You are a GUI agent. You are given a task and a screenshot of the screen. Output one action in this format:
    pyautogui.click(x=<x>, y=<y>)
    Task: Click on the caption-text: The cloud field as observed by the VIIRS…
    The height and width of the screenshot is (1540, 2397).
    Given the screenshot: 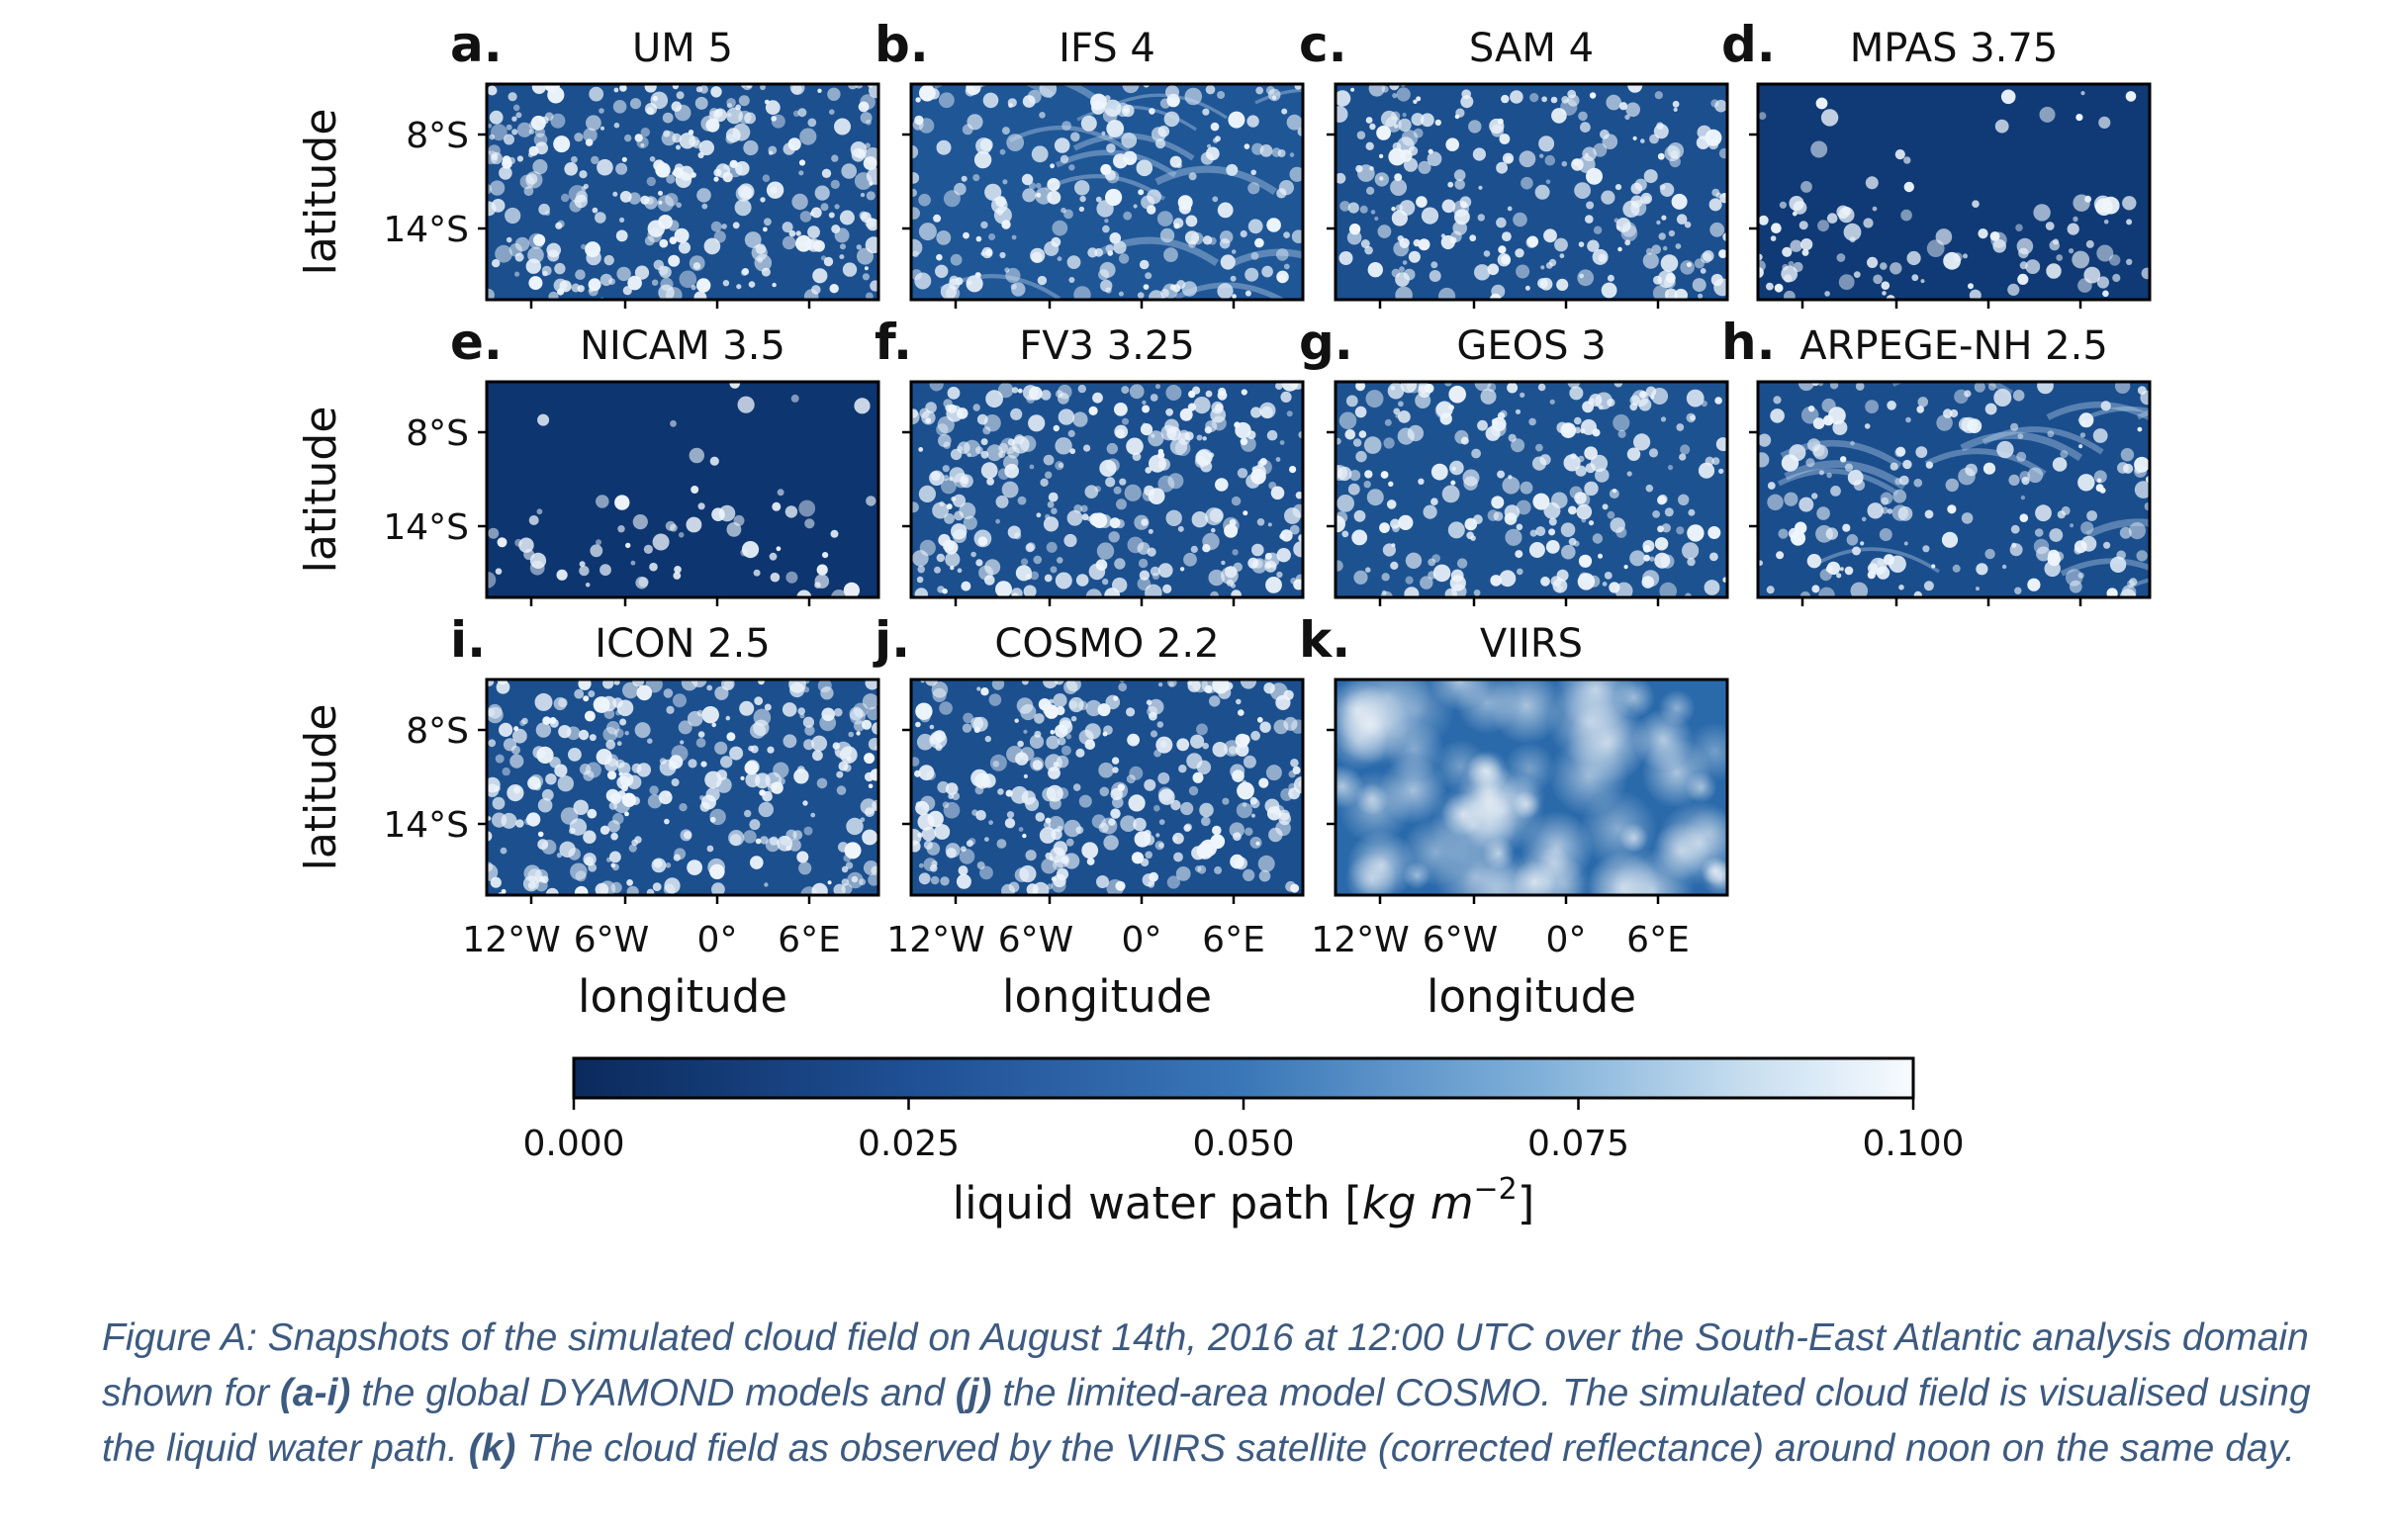 What is the action you would take?
    pyautogui.click(x=1405, y=1448)
    